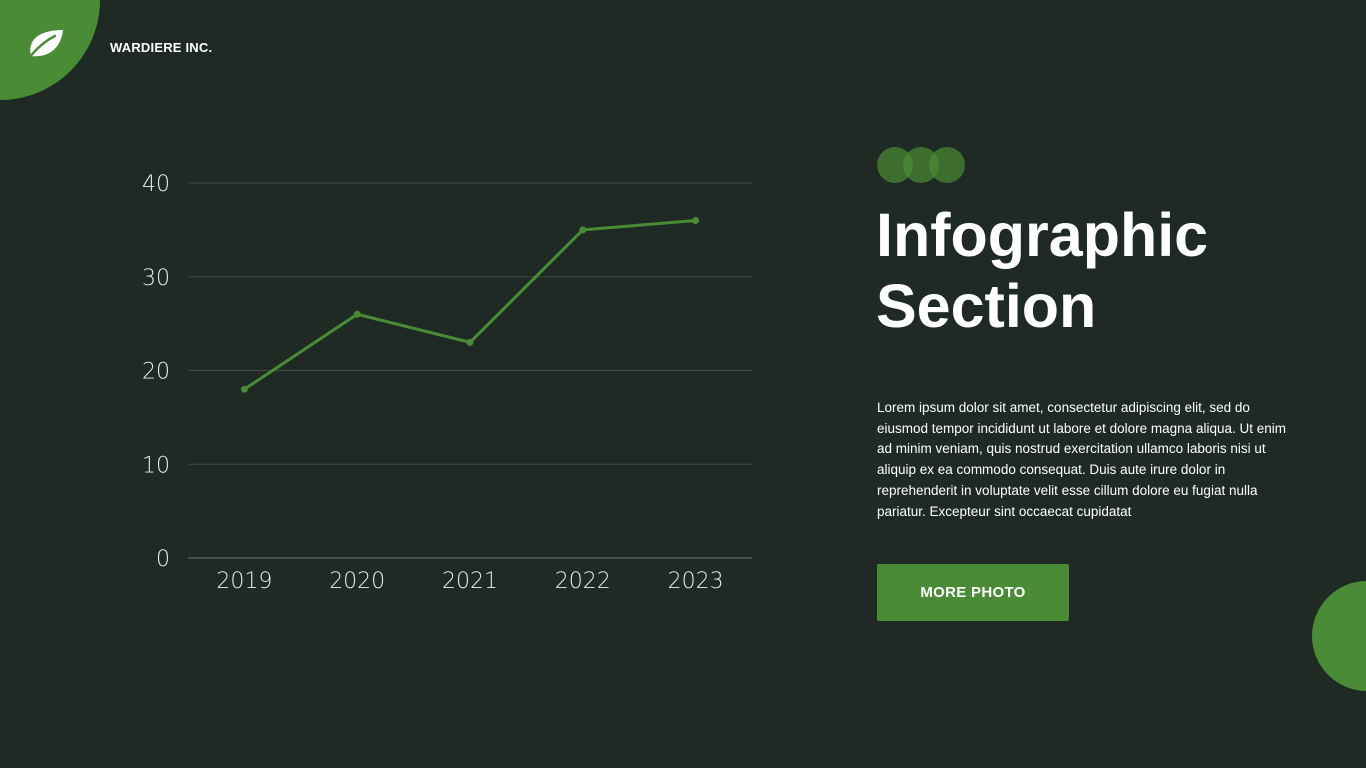  Describe the element at coordinates (922, 165) in the screenshot. I see `decorative-dots` at that location.